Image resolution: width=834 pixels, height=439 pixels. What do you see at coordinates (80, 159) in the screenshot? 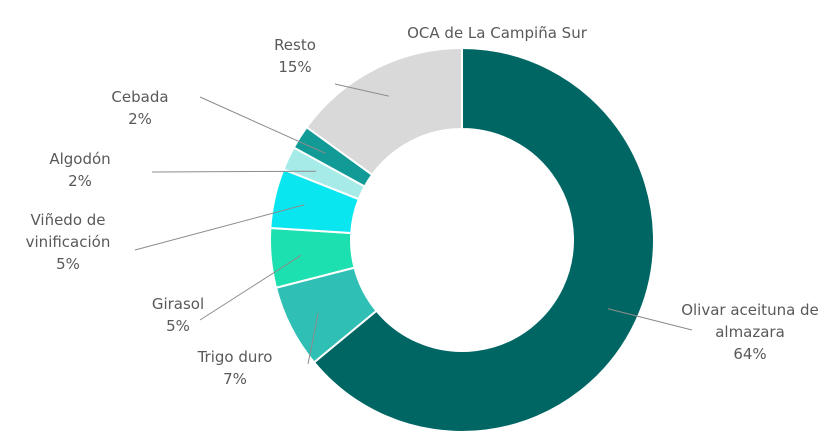
I see `category-label: Algodón` at bounding box center [80, 159].